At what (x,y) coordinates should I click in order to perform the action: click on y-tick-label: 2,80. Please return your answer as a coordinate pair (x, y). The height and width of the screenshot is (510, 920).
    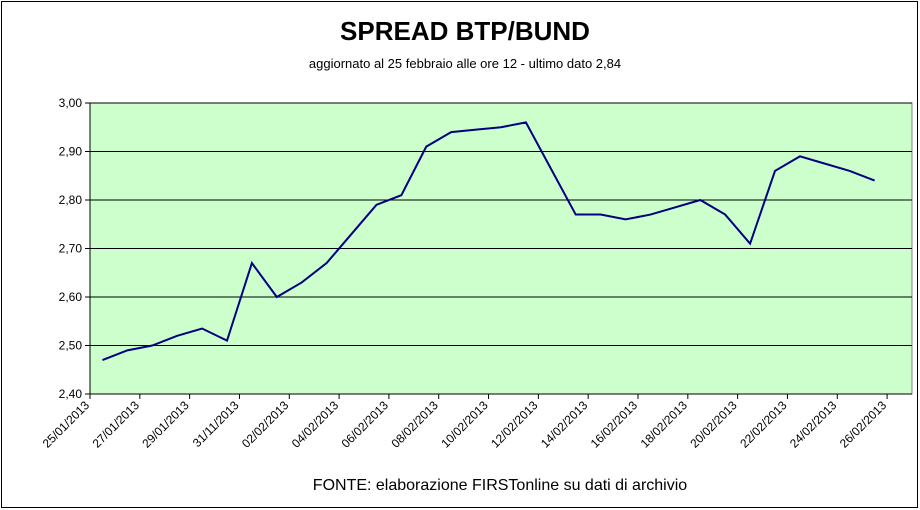
    Looking at the image, I should click on (71, 200).